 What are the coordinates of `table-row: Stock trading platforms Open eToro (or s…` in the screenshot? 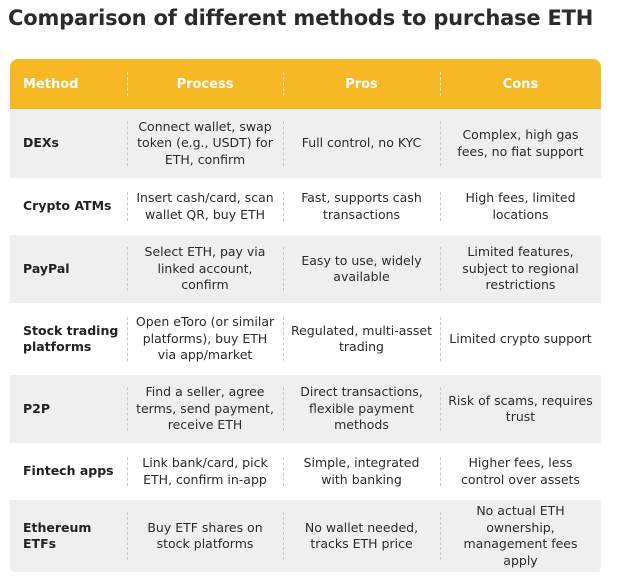 It's located at (305, 339).